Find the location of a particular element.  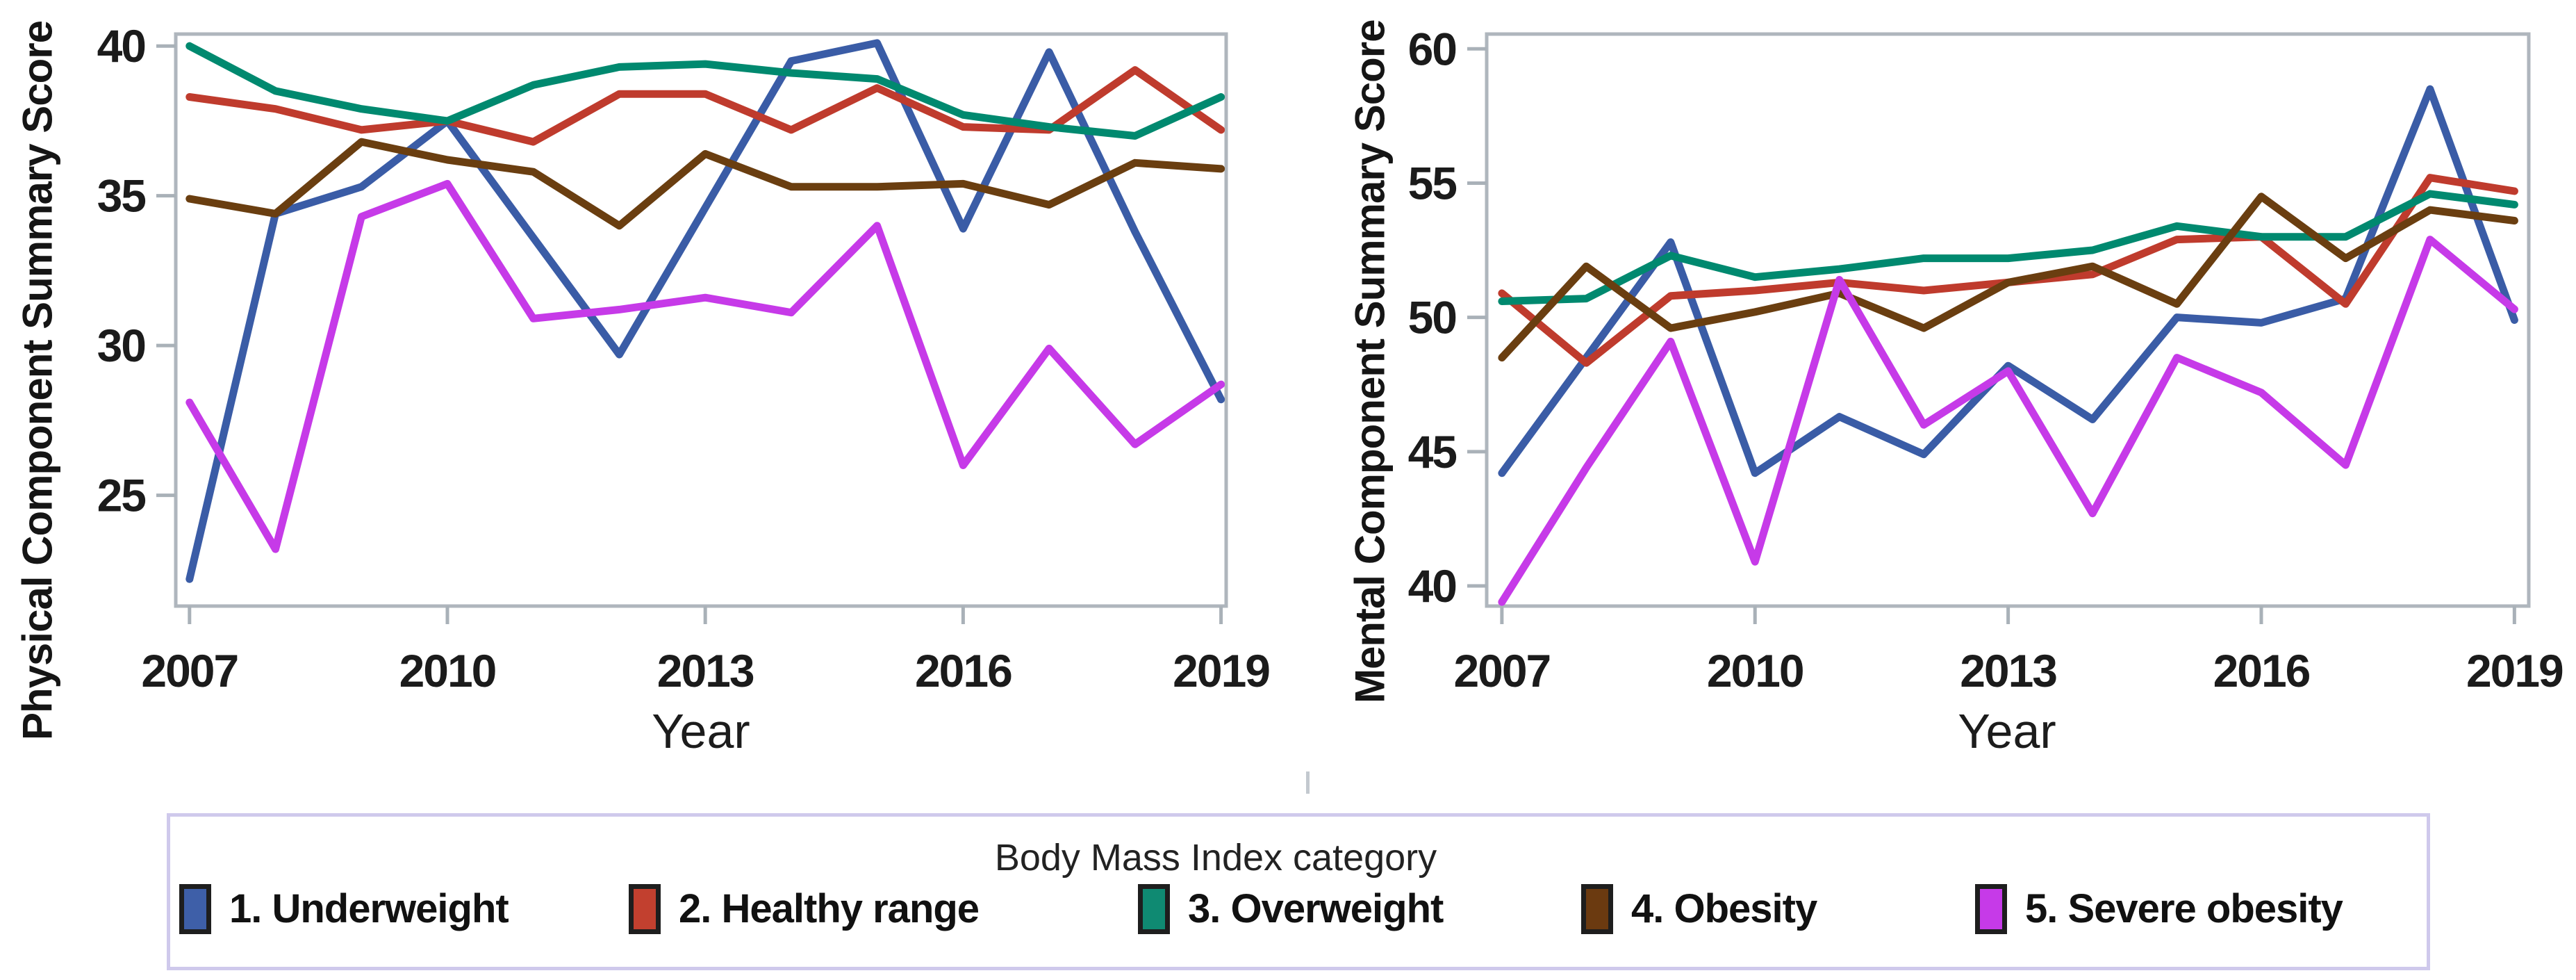

legend-label-underweight: 1. Underweight is located at coordinates (369, 908).